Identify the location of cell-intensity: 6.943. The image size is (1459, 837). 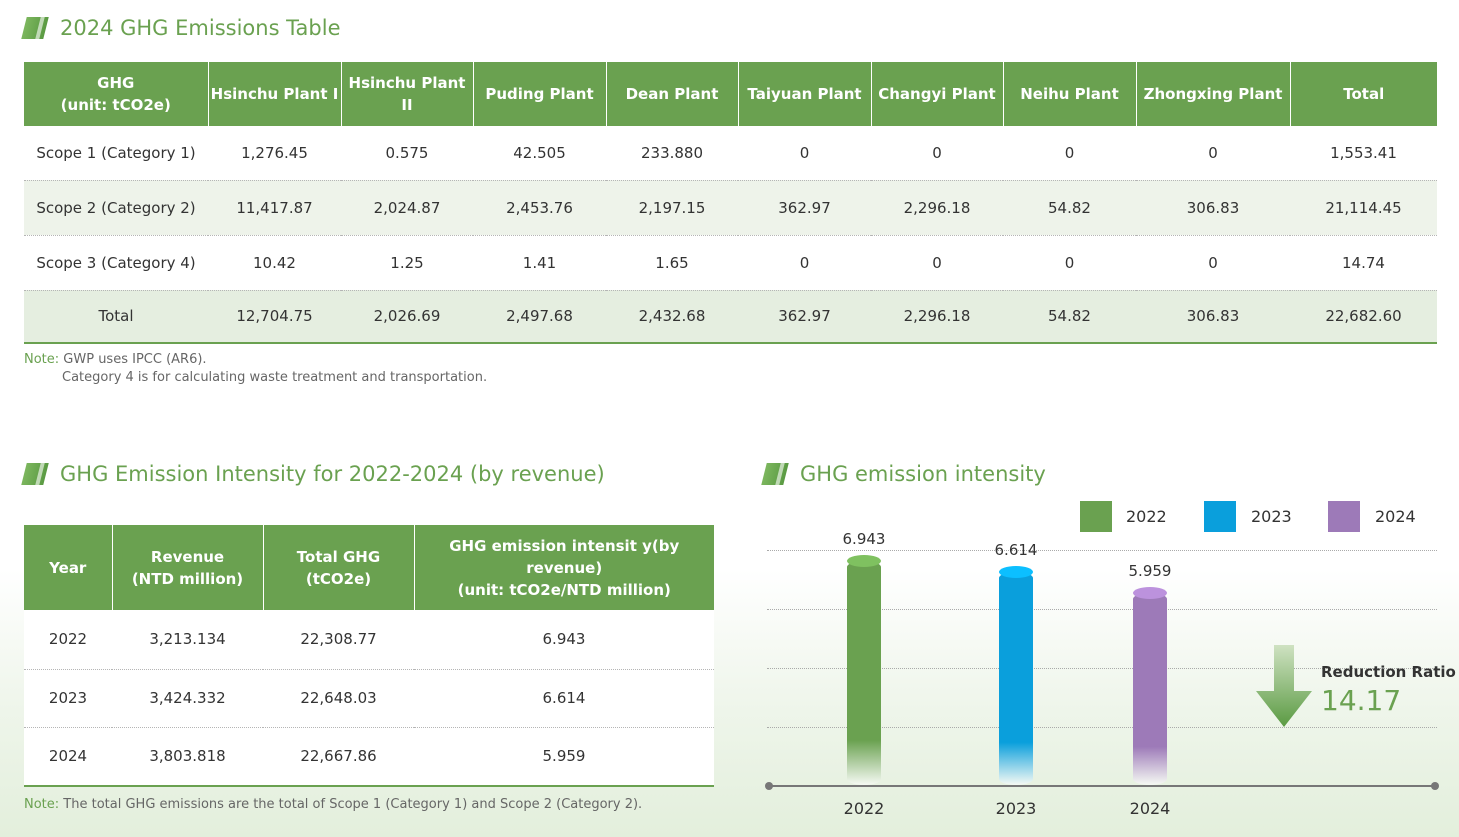
(564, 640).